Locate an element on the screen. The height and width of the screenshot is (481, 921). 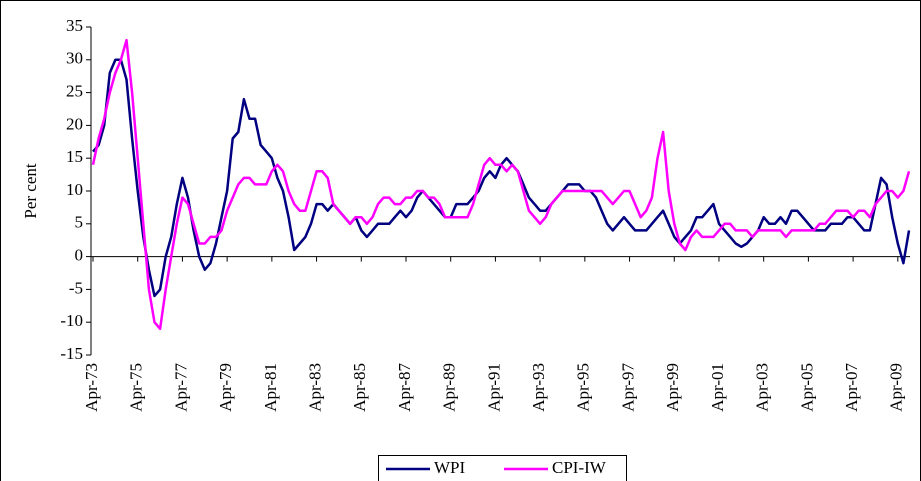
y-axis-label: Per cent is located at coordinates (30, 191).